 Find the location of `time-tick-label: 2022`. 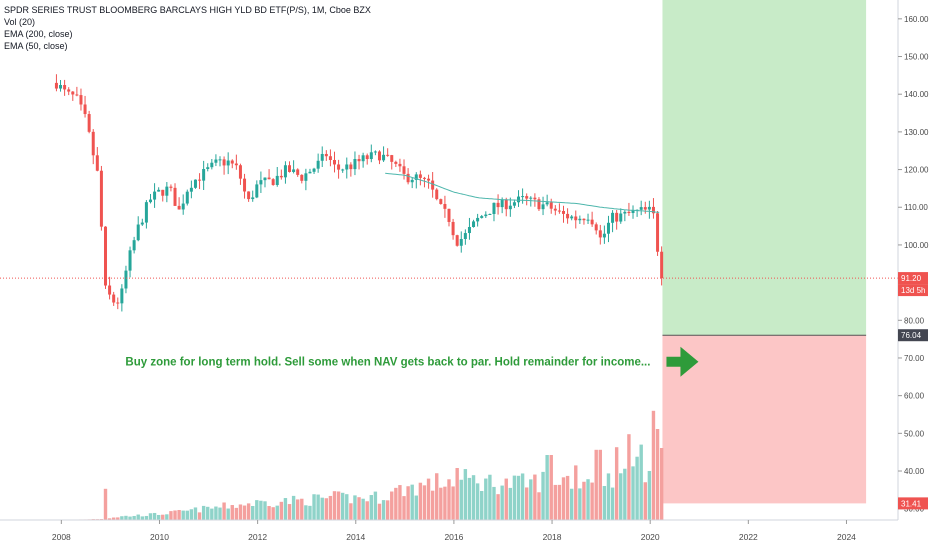

time-tick-label: 2022 is located at coordinates (748, 537).